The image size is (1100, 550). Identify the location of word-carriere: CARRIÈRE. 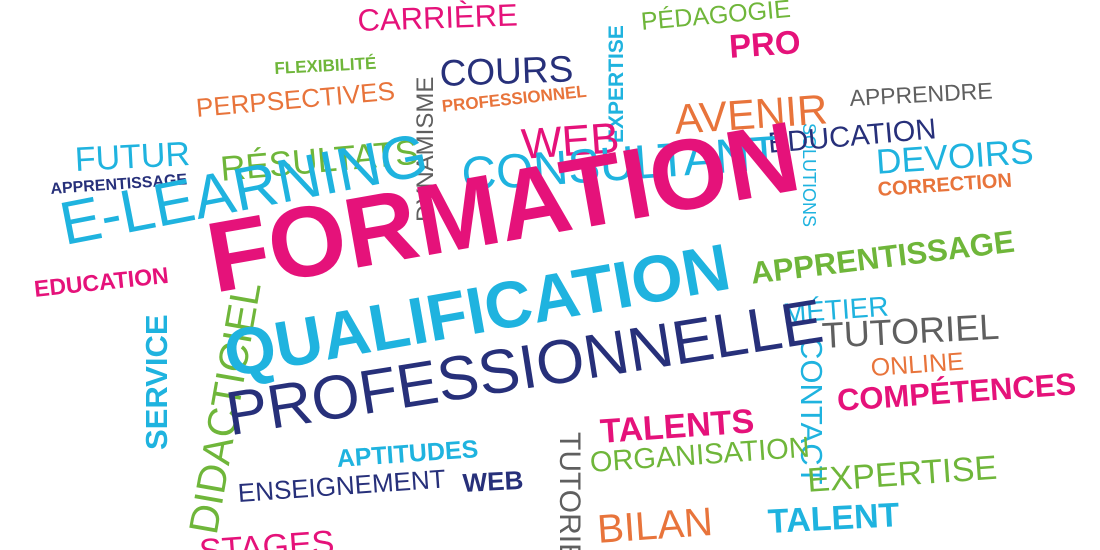
(437, 19).